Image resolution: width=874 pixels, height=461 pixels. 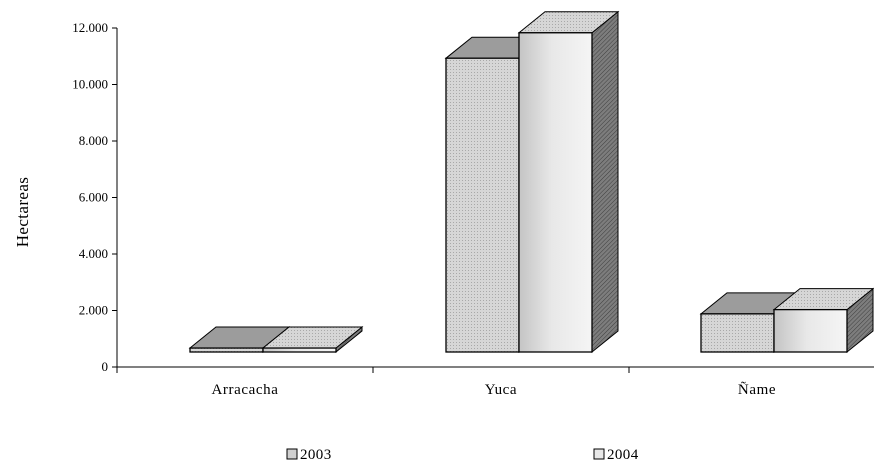 What do you see at coordinates (22, 212) in the screenshot?
I see `y-axis-title: Hectareas` at bounding box center [22, 212].